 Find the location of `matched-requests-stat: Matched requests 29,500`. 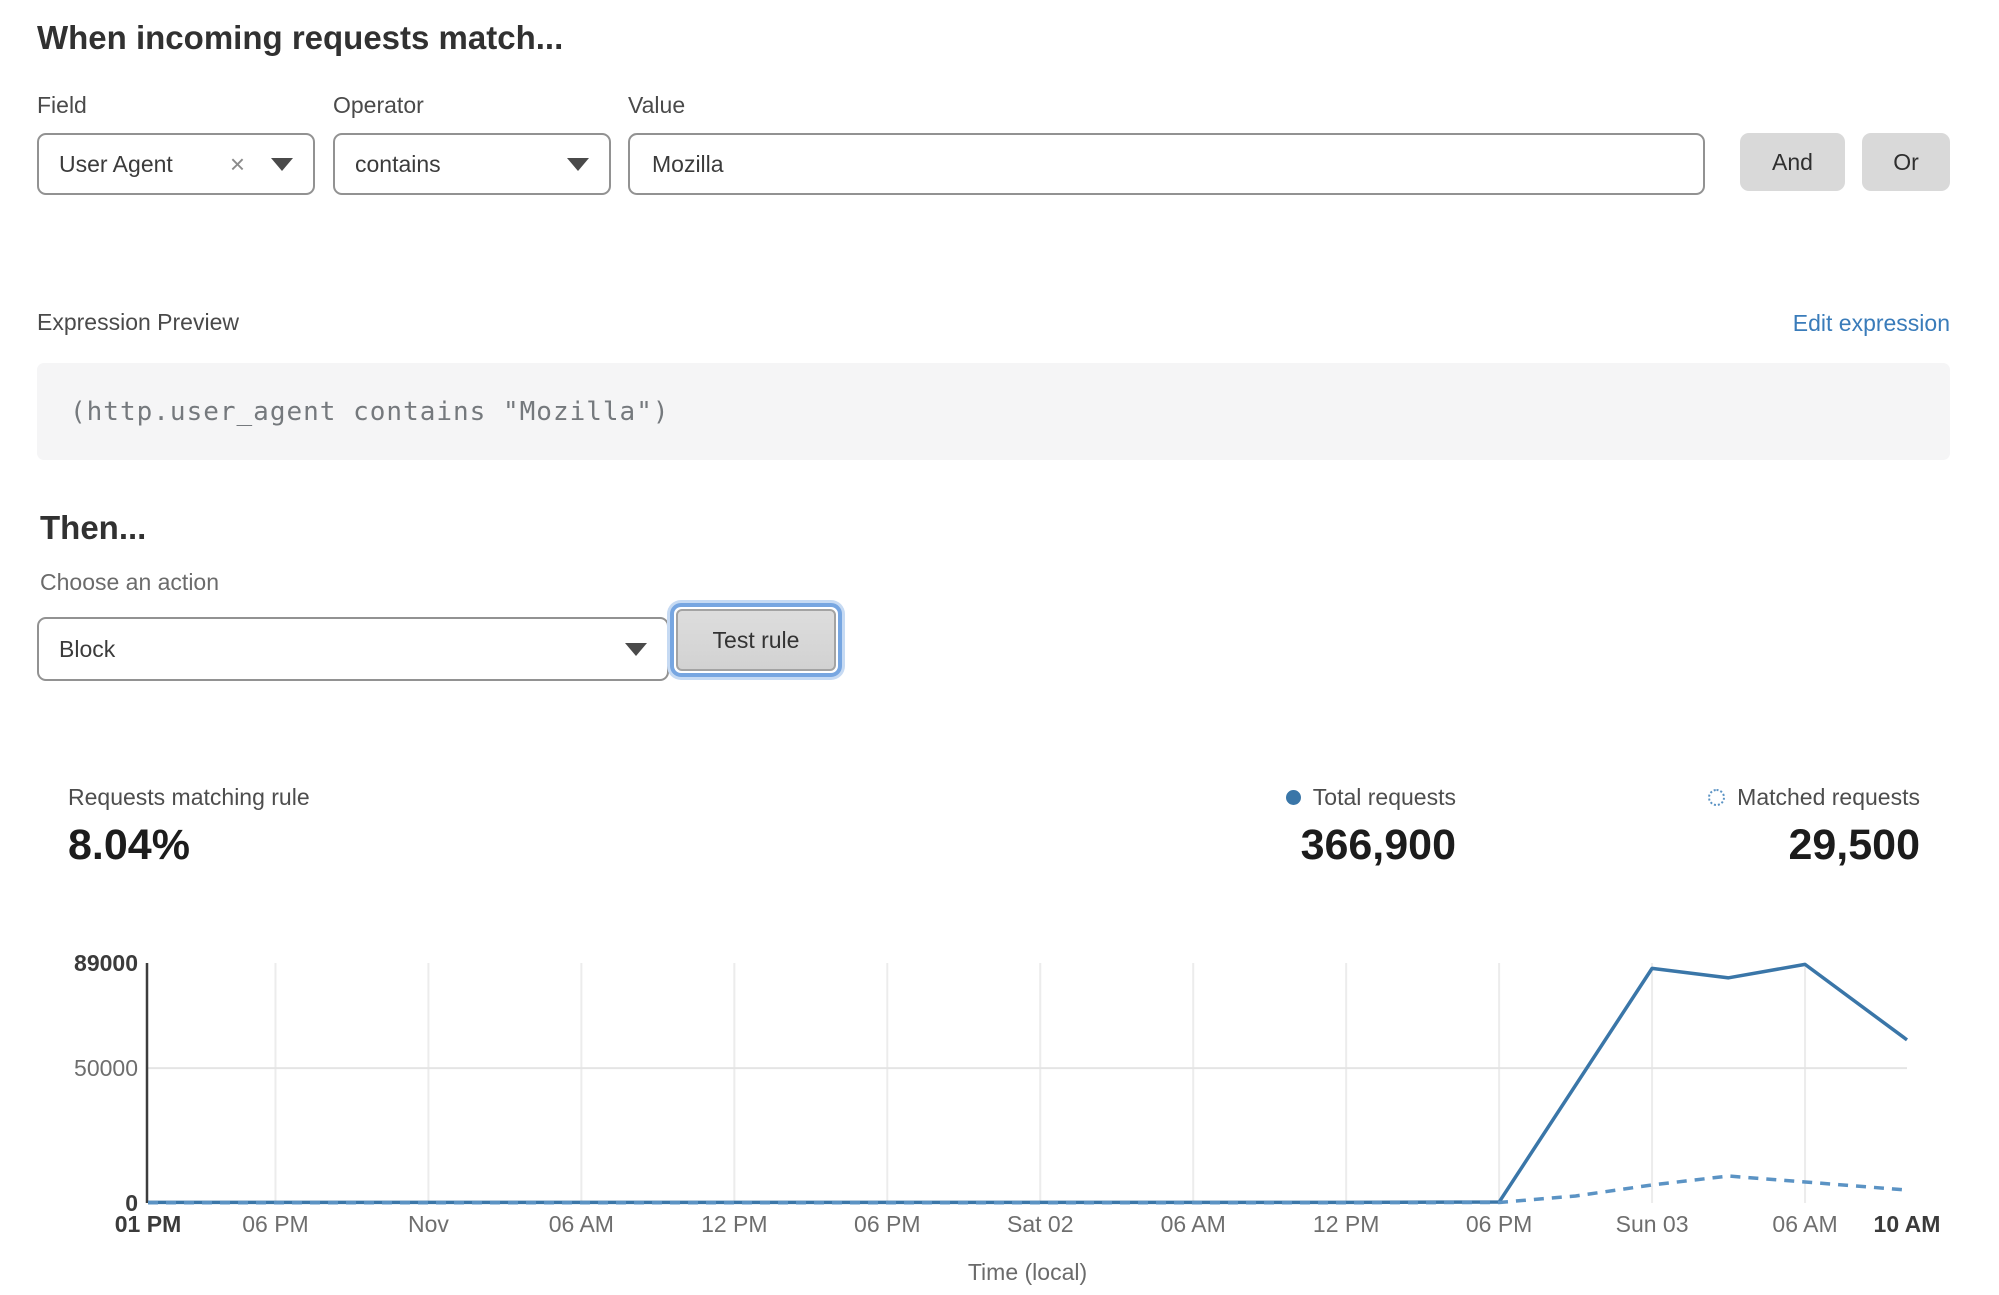

matched-requests-stat: Matched requests 29,500 is located at coordinates (1814, 827).